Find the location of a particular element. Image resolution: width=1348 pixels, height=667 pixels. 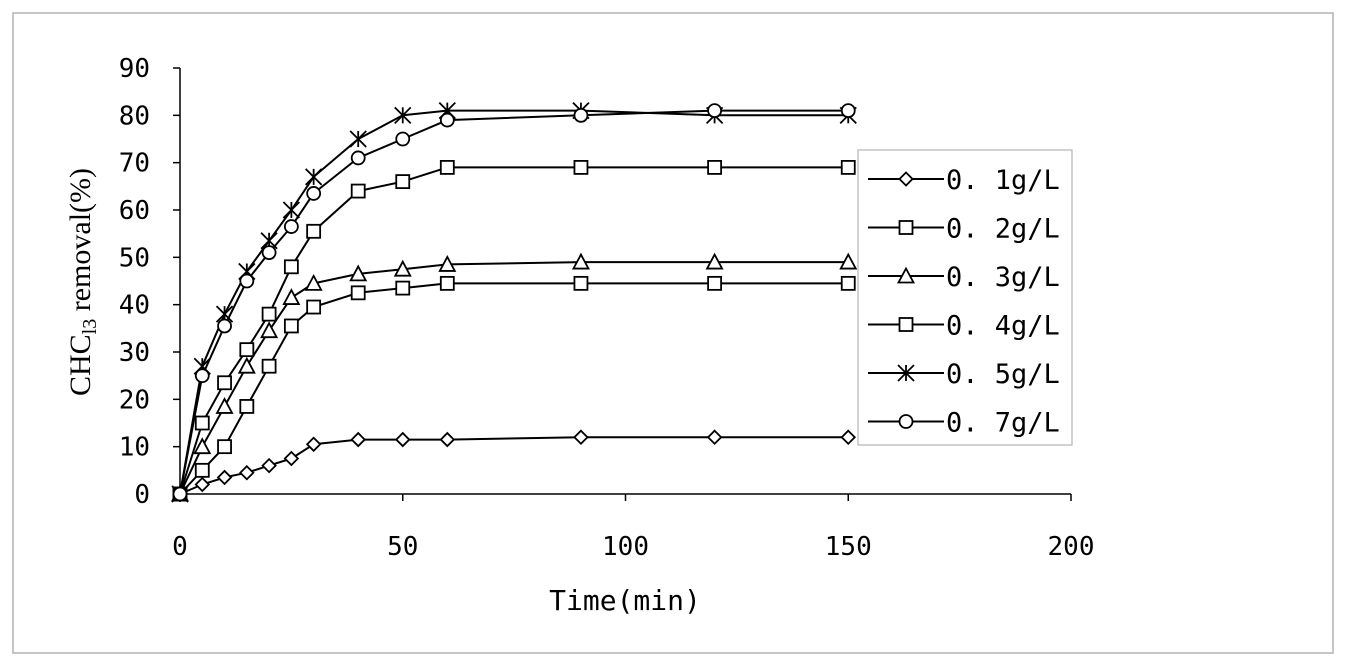

y-axis-title-main: CHC is located at coordinates (80, 365).